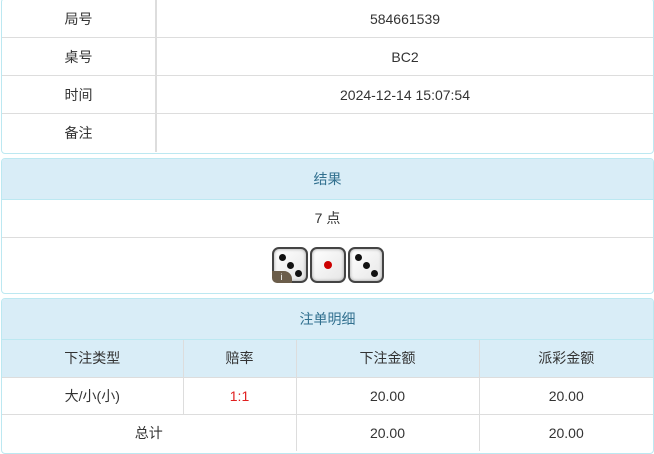  I want to click on dice-row: i, so click(327, 264).